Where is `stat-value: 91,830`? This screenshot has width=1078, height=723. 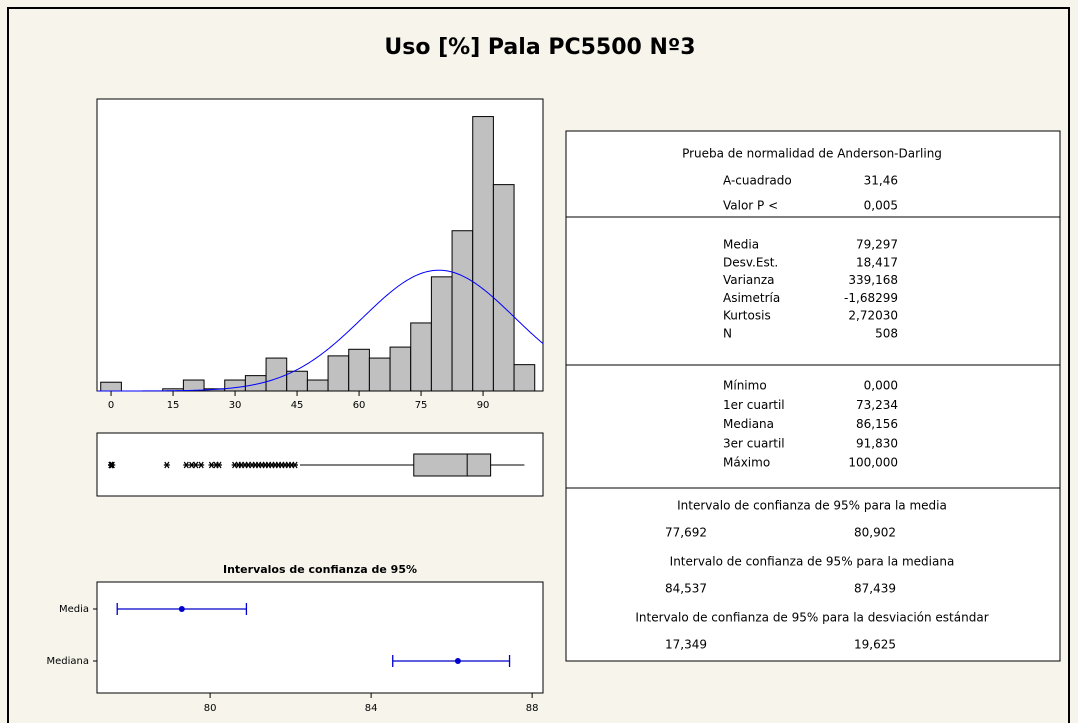 stat-value: 91,830 is located at coordinates (877, 443).